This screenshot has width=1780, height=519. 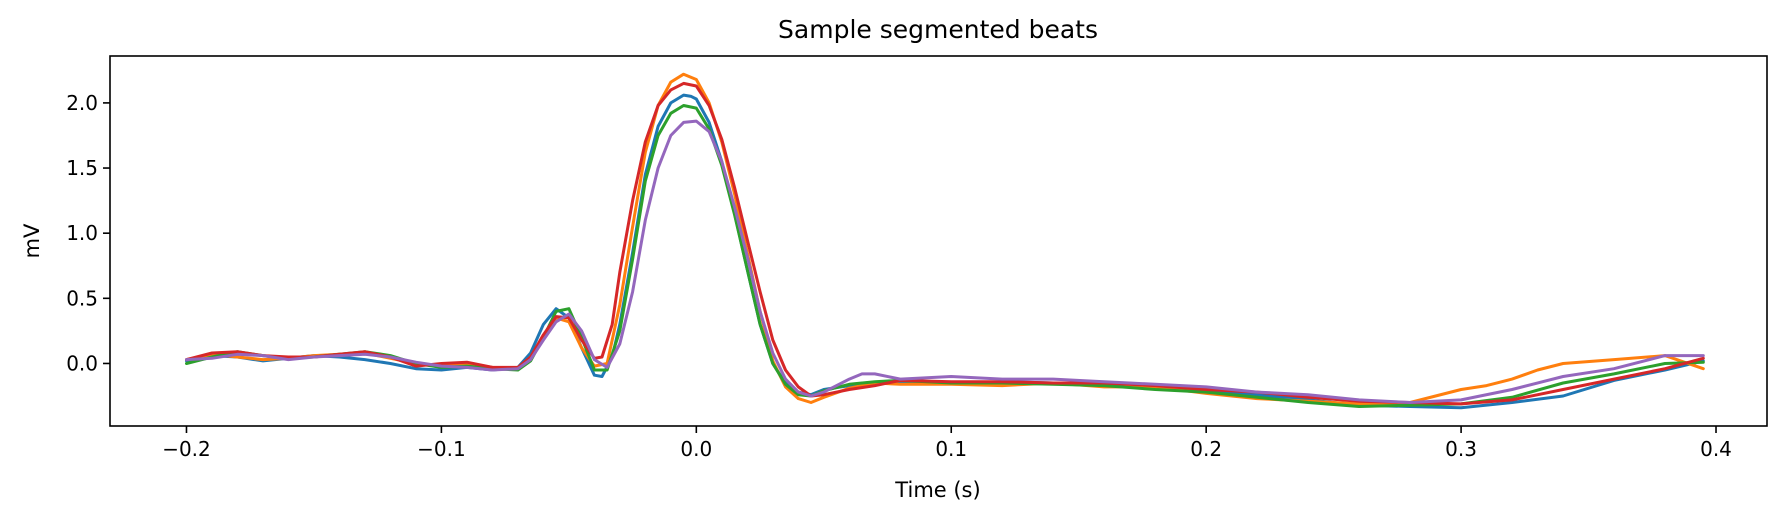 What do you see at coordinates (951, 449) in the screenshot?
I see `x-tick-label: 0.1` at bounding box center [951, 449].